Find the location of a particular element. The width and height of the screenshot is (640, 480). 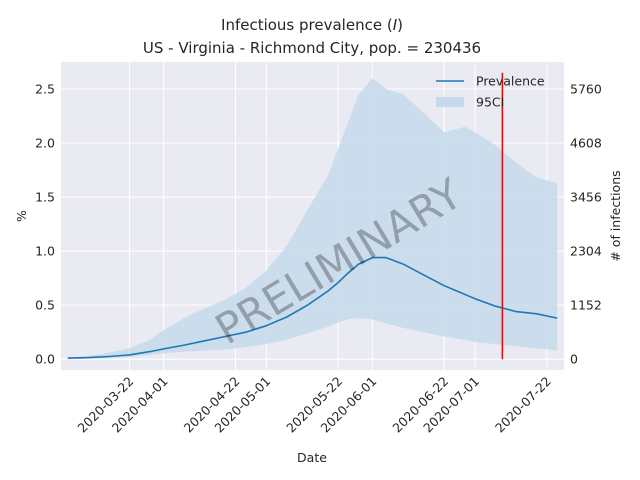

y-axis-label: % is located at coordinates (21, 216).